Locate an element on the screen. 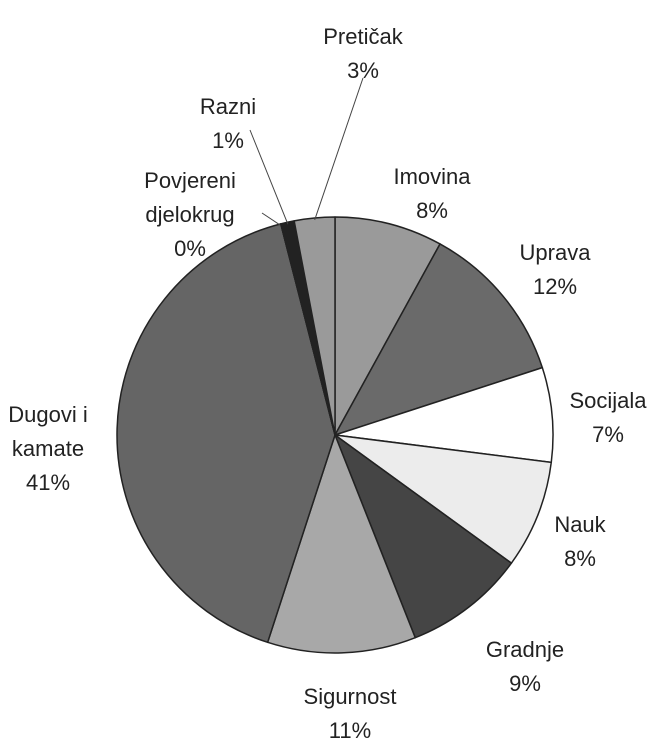 This screenshot has height=748, width=661. value-label: 41% is located at coordinates (48, 482).